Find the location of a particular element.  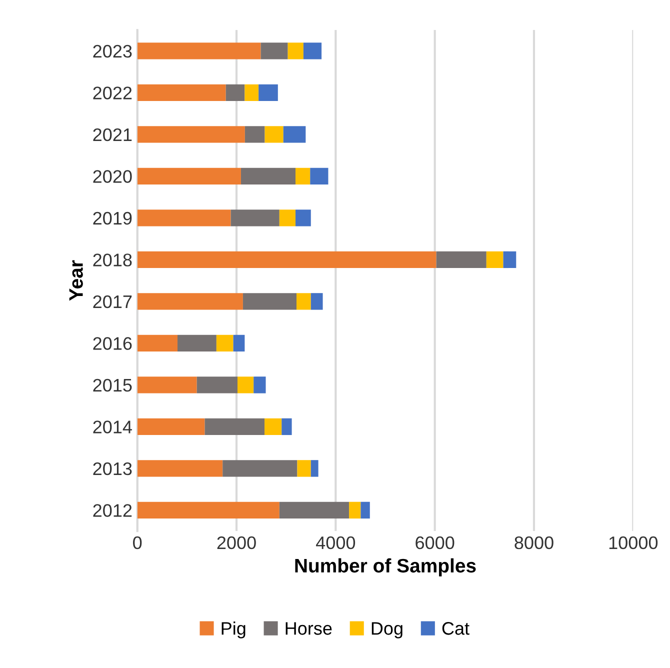

x-tick-label: 10000 is located at coordinates (633, 543).